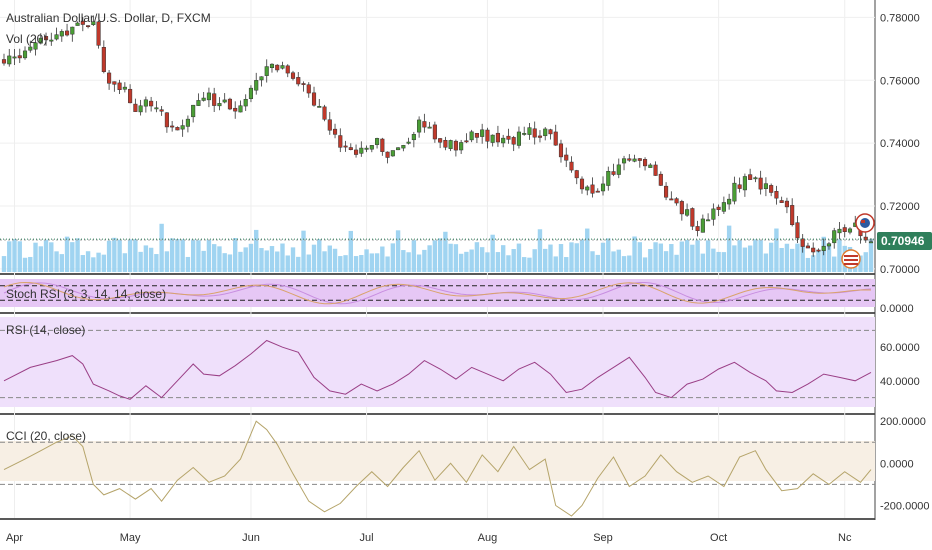 This screenshot has height=550, width=932. I want to click on stoch-tick-label: 0.0000, so click(897, 309).